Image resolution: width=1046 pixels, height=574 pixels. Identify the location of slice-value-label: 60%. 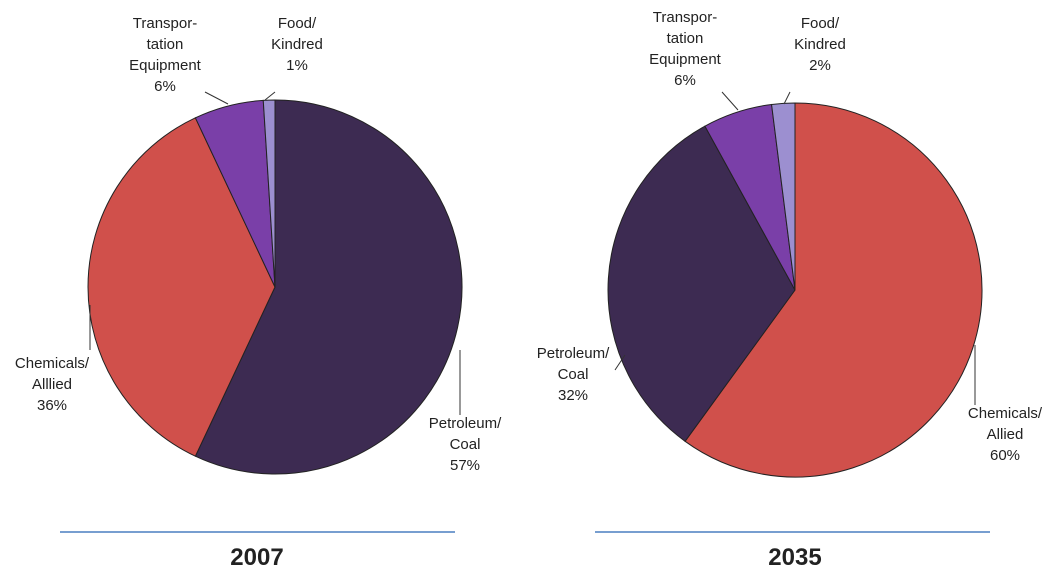
(1005, 455).